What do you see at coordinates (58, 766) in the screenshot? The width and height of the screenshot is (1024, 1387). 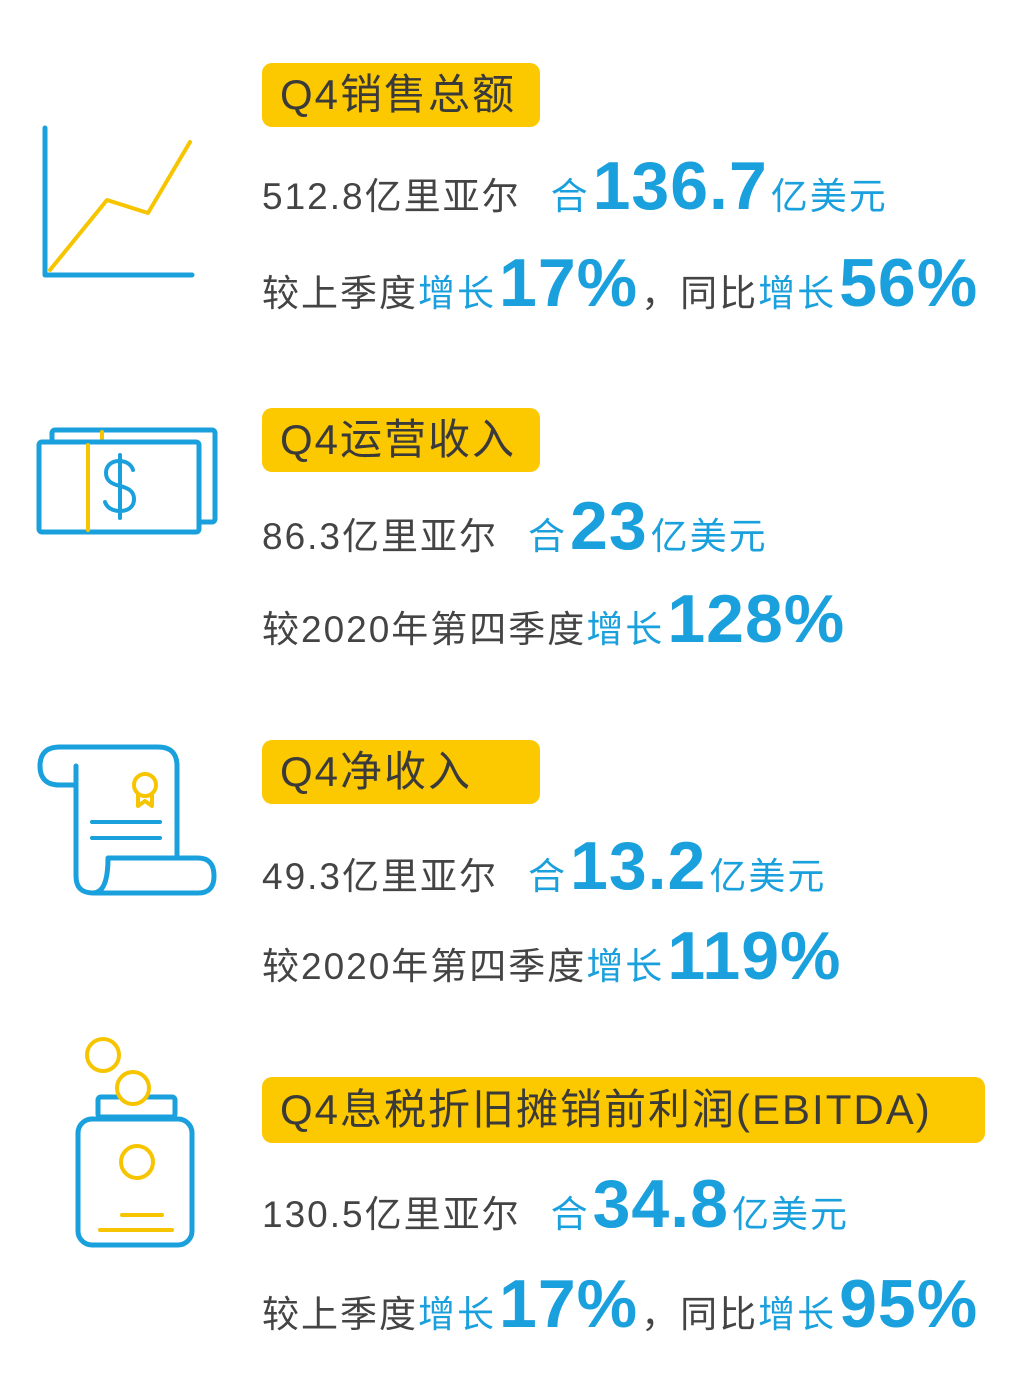 I see `scroll-top-roll` at bounding box center [58, 766].